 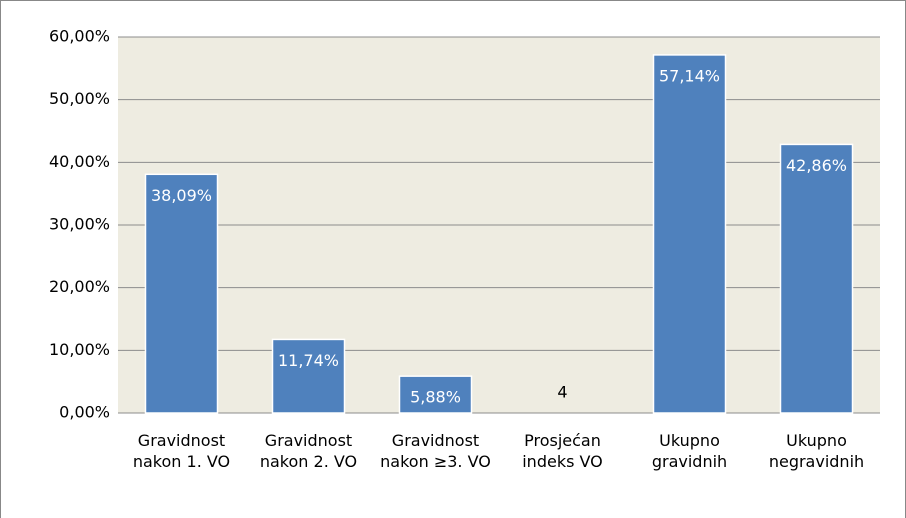 What do you see at coordinates (816, 451) in the screenshot?
I see `x-tick-label: Ukupno negravidnih` at bounding box center [816, 451].